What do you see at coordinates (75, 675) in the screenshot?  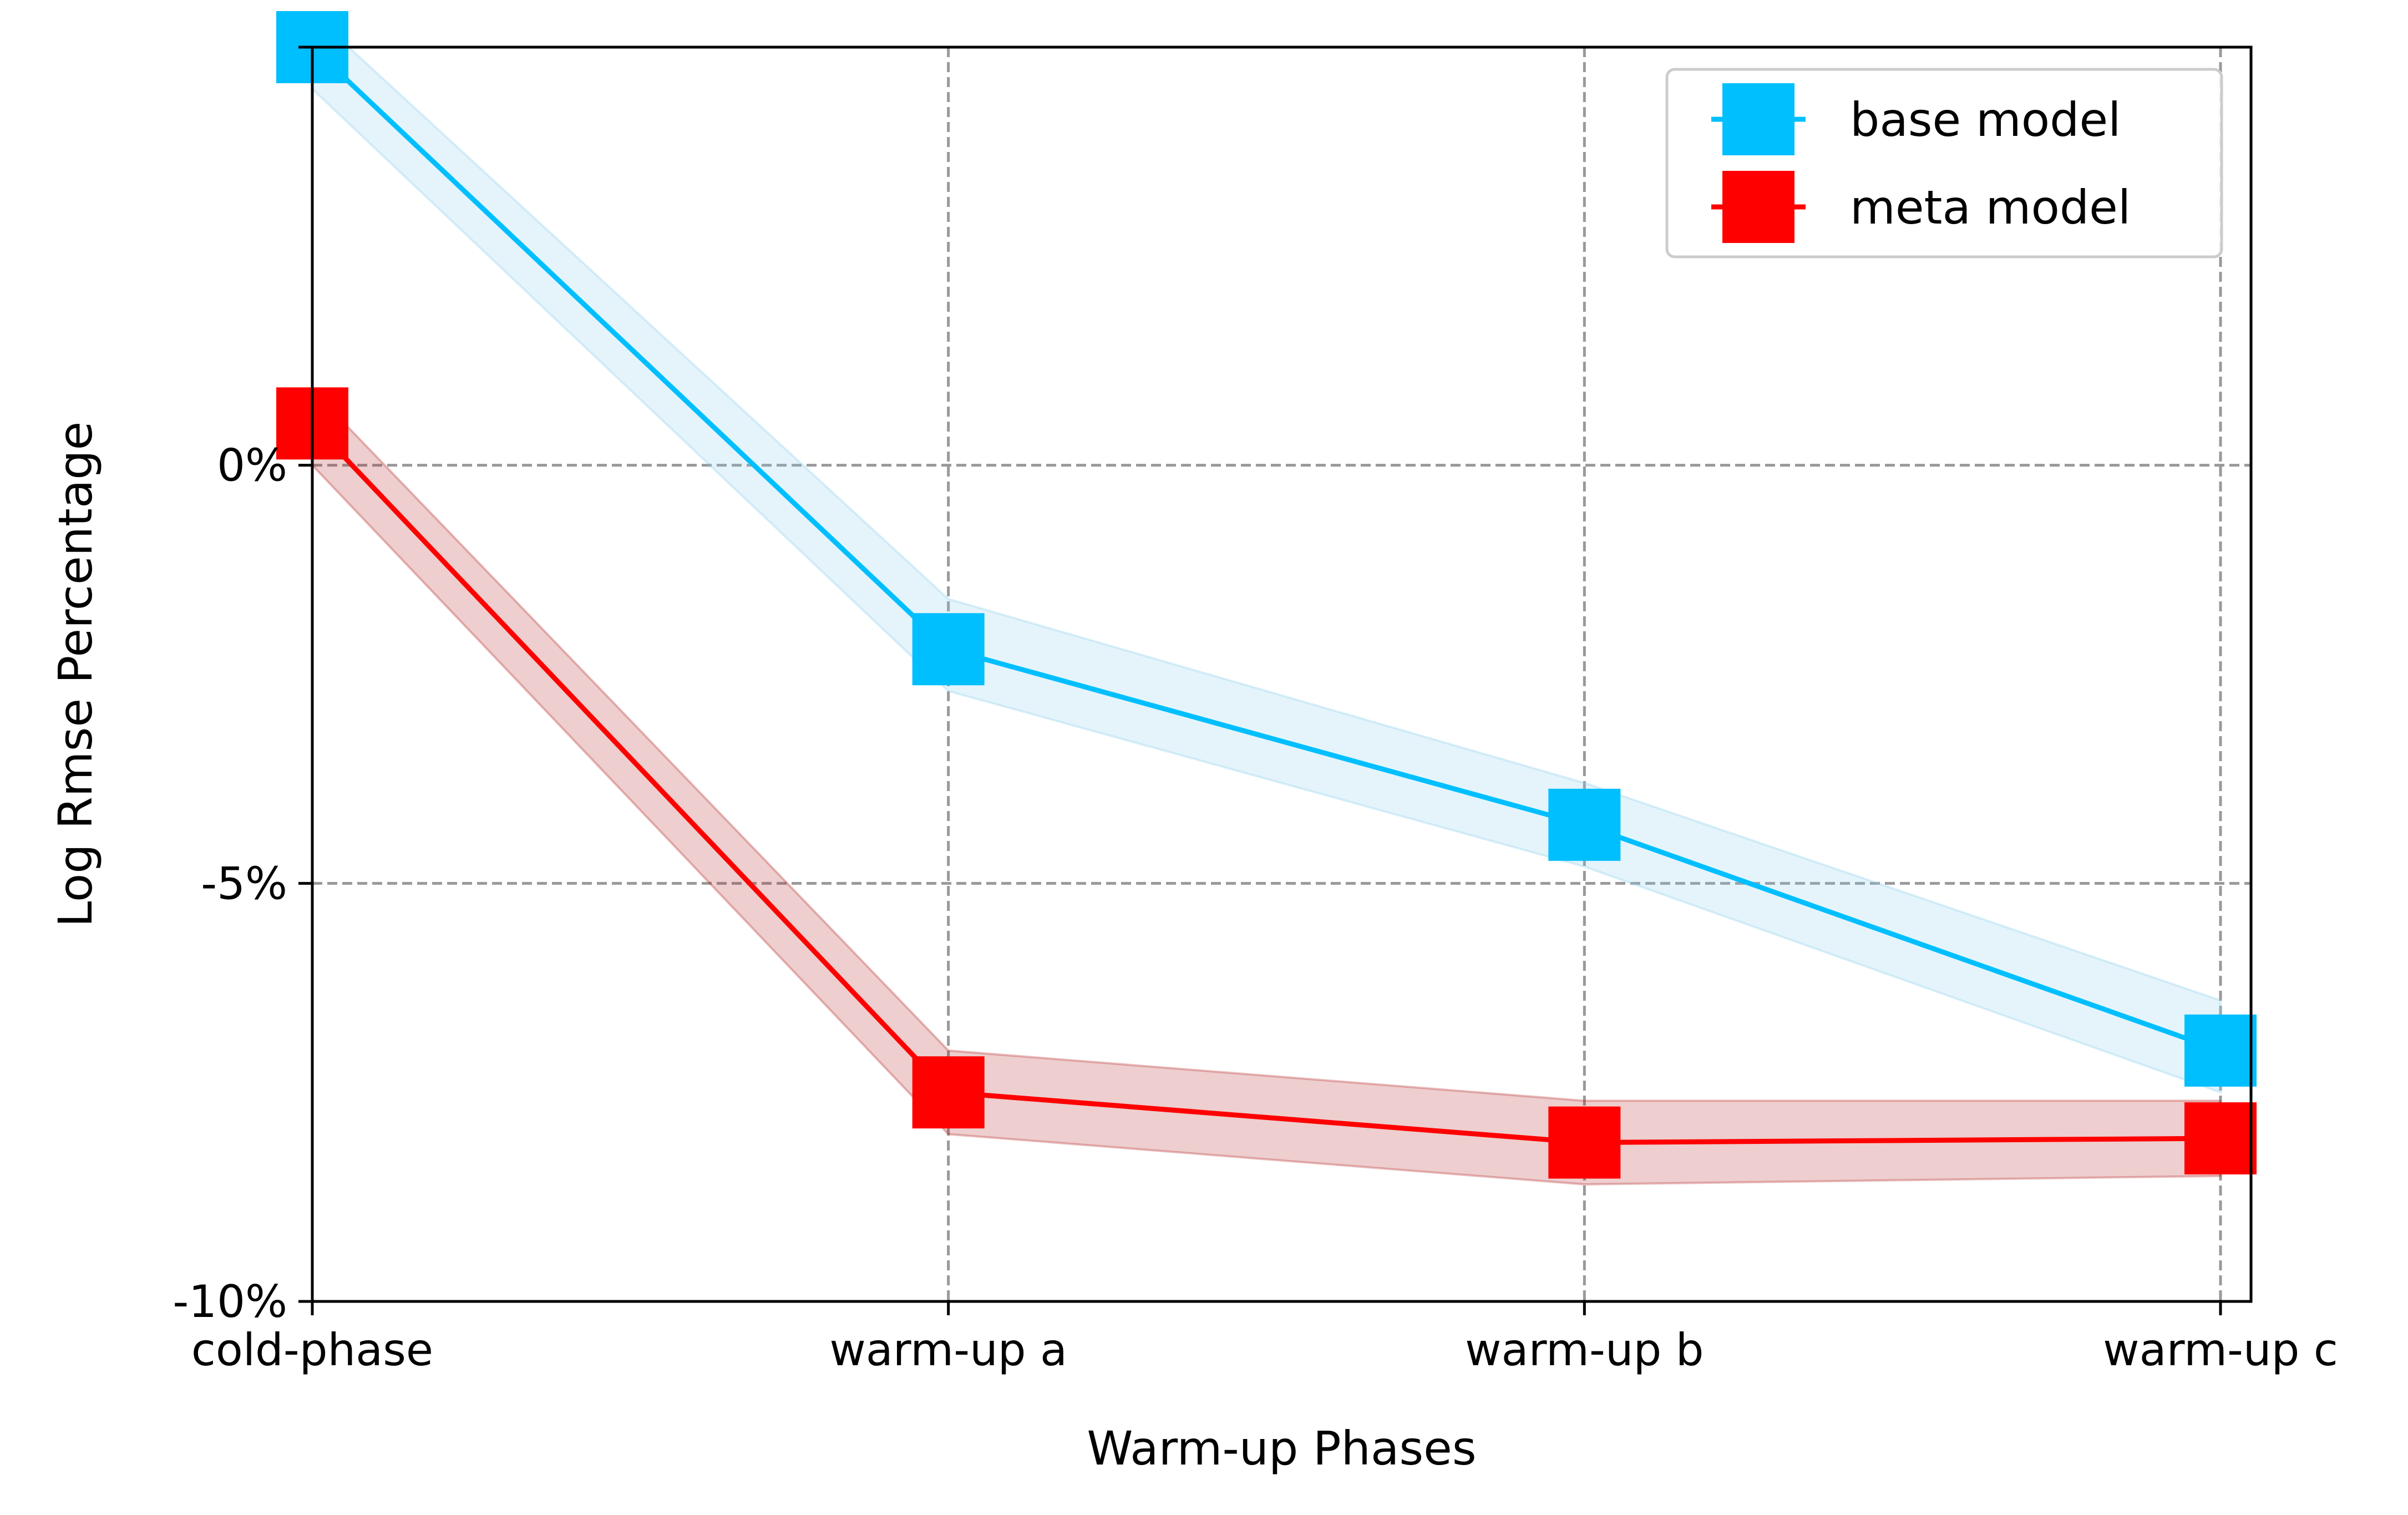 I see `y-axis-label: Log Rmse Percentage` at bounding box center [75, 675].